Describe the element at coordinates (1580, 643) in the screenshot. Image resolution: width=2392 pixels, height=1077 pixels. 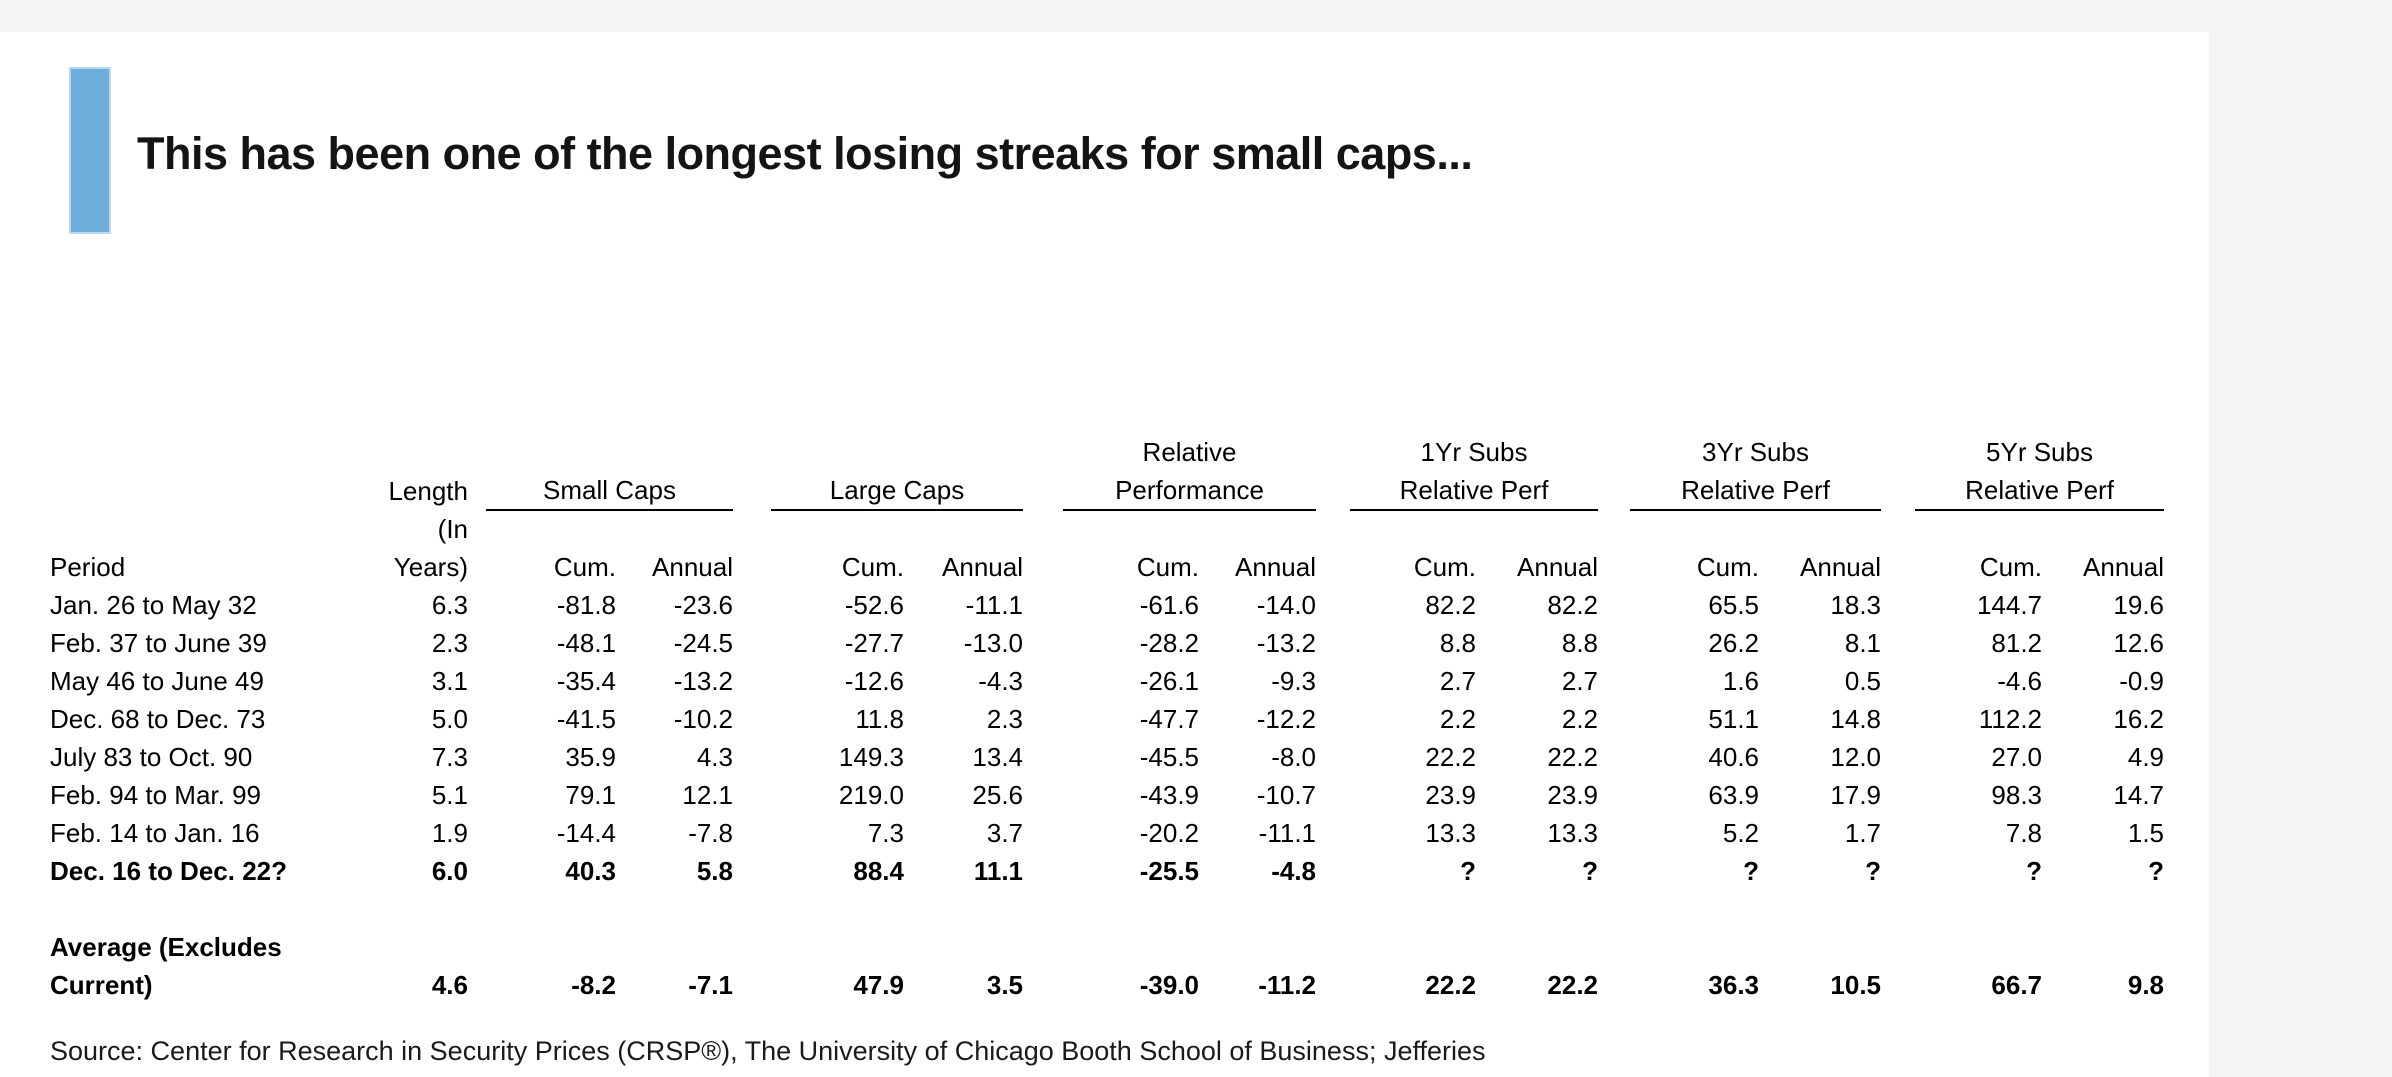
I see `value-cell: 8.8` at that location.